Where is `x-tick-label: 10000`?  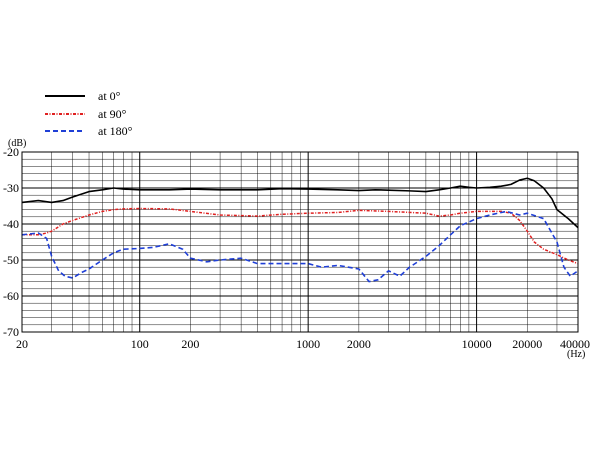 x-tick-label: 10000 is located at coordinates (477, 344).